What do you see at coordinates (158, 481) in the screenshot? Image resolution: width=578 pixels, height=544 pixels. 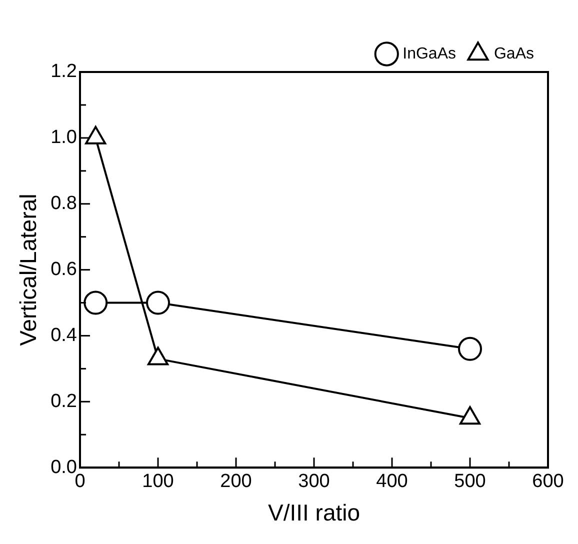 I see `x-tick-label: 100` at bounding box center [158, 481].